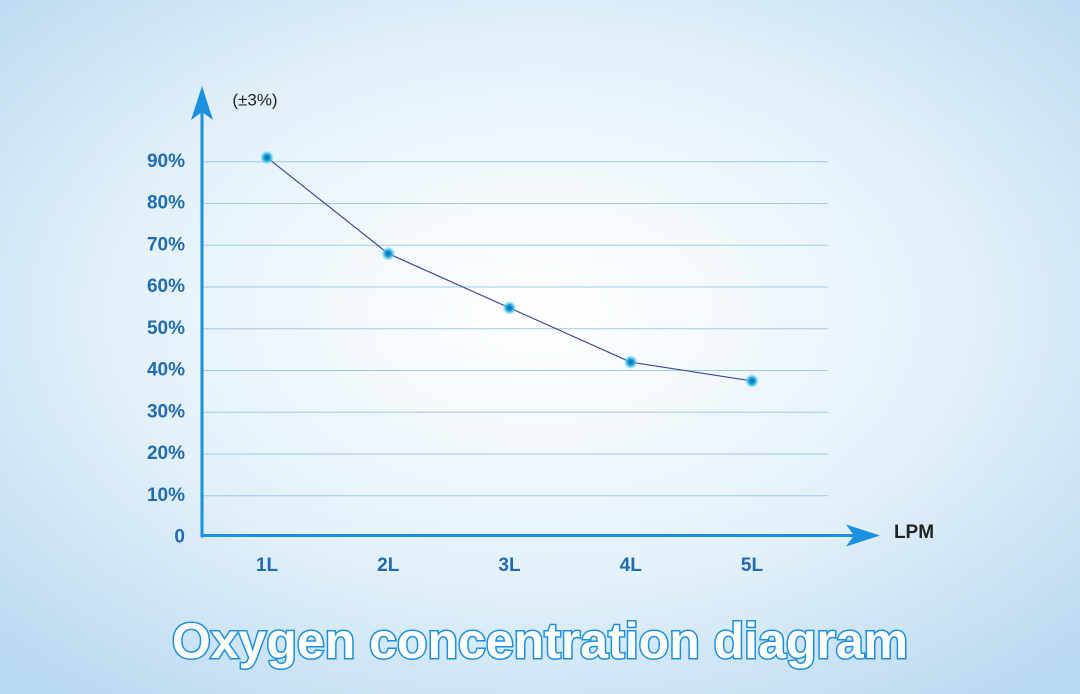  I want to click on y-tick-label: 90%, so click(166, 161).